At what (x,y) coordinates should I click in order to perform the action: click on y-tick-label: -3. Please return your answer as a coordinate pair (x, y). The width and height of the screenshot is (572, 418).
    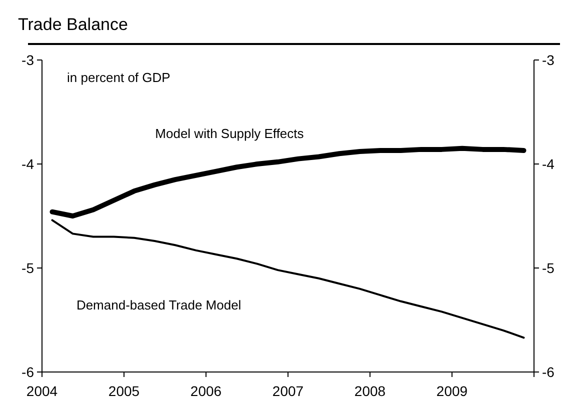
    Looking at the image, I should click on (28, 60).